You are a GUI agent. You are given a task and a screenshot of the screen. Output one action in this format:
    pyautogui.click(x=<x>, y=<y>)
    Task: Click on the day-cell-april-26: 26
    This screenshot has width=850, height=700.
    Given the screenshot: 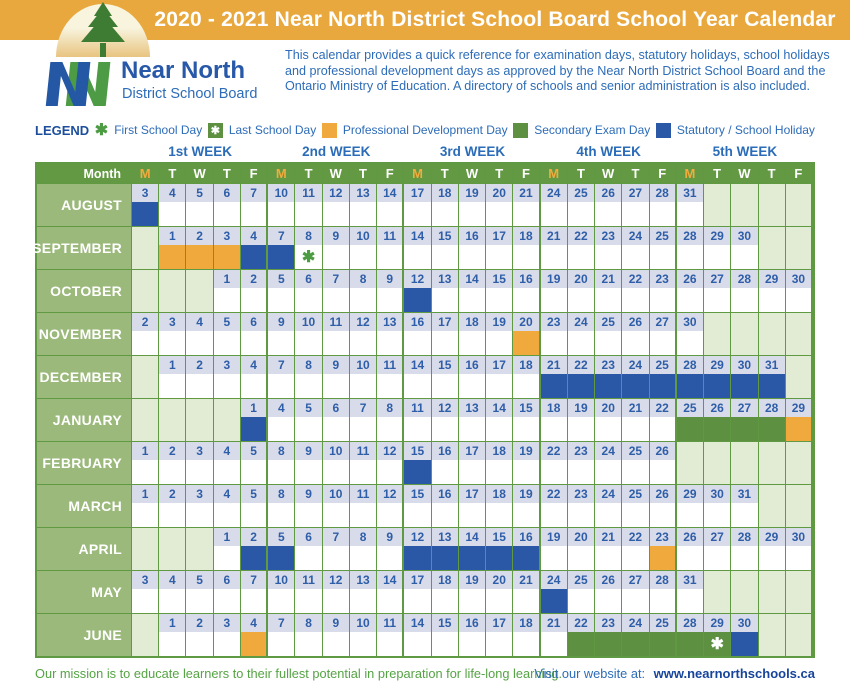 What is the action you would take?
    pyautogui.click(x=690, y=548)
    